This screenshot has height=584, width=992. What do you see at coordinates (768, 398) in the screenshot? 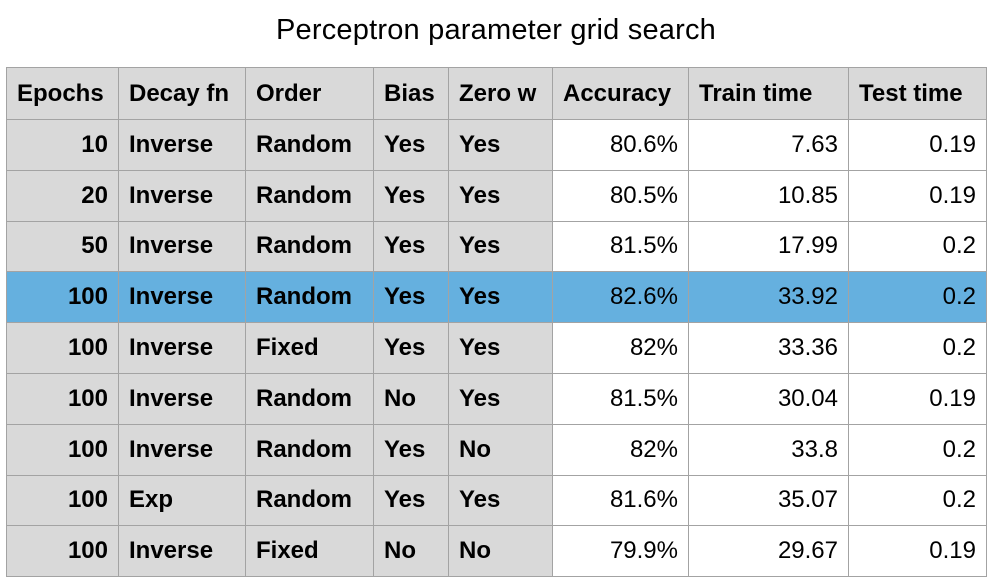
I see `cell-train-time: 30.04` at bounding box center [768, 398].